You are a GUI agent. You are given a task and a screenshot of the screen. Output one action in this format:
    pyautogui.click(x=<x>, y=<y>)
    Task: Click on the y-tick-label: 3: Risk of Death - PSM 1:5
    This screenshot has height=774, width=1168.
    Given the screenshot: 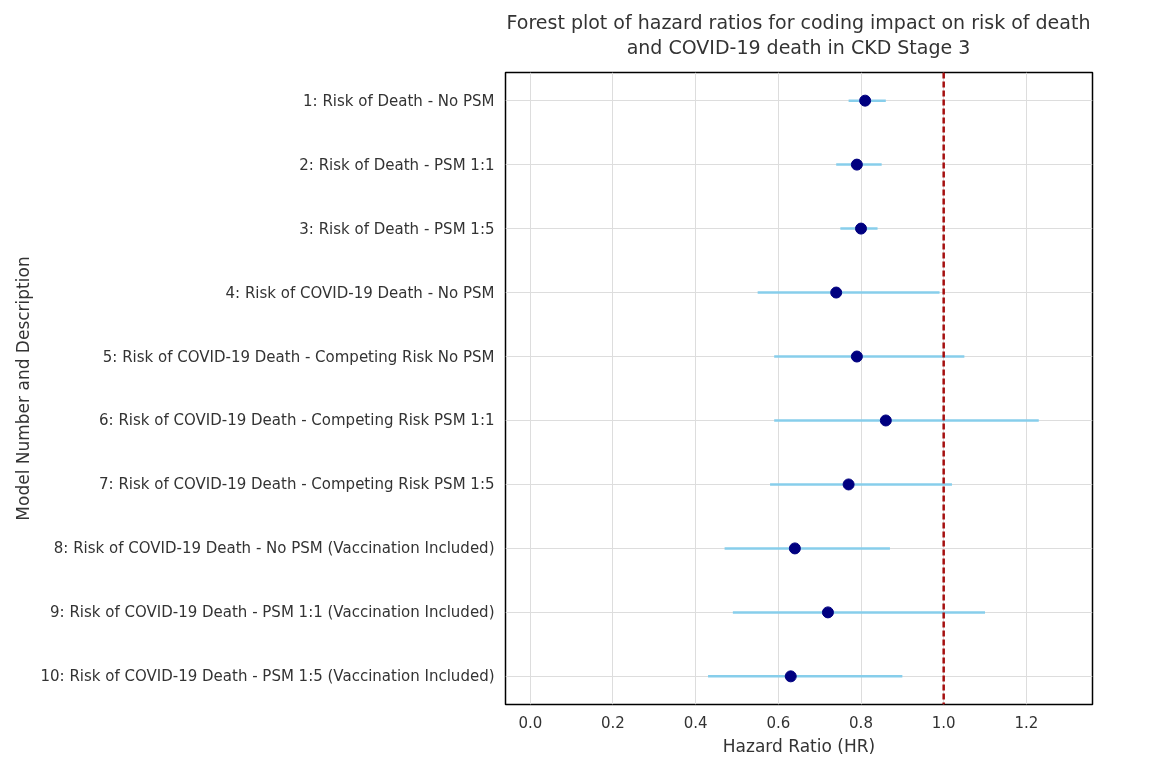 What is the action you would take?
    pyautogui.click(x=397, y=228)
    